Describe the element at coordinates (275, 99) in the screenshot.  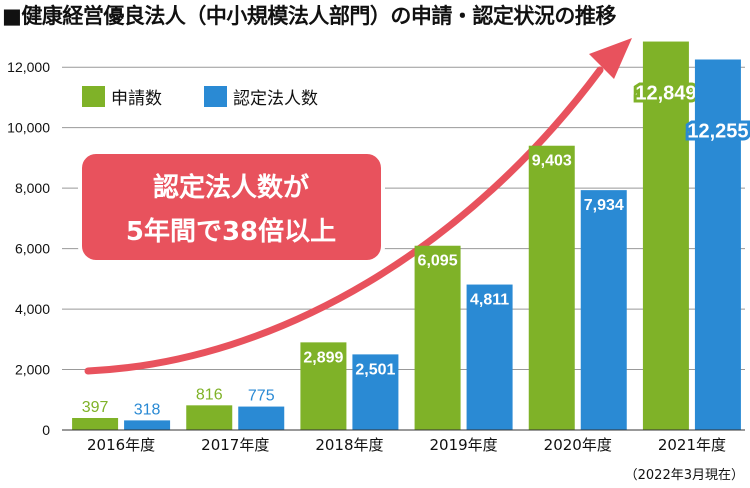
I see `legend-label-certified: 認定法人数` at that location.